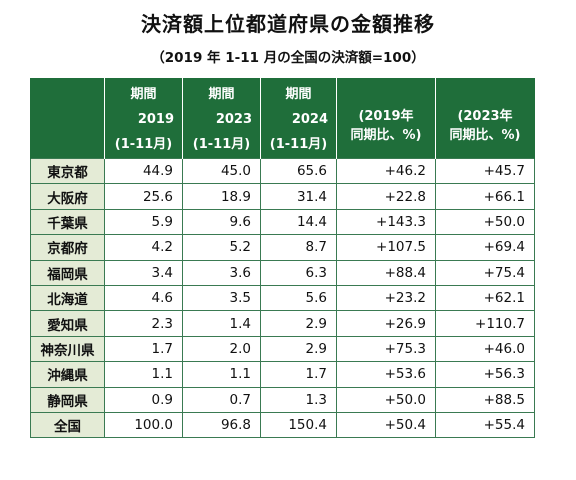  I want to click on ratio-2019-cell: +75.3, so click(386, 349).